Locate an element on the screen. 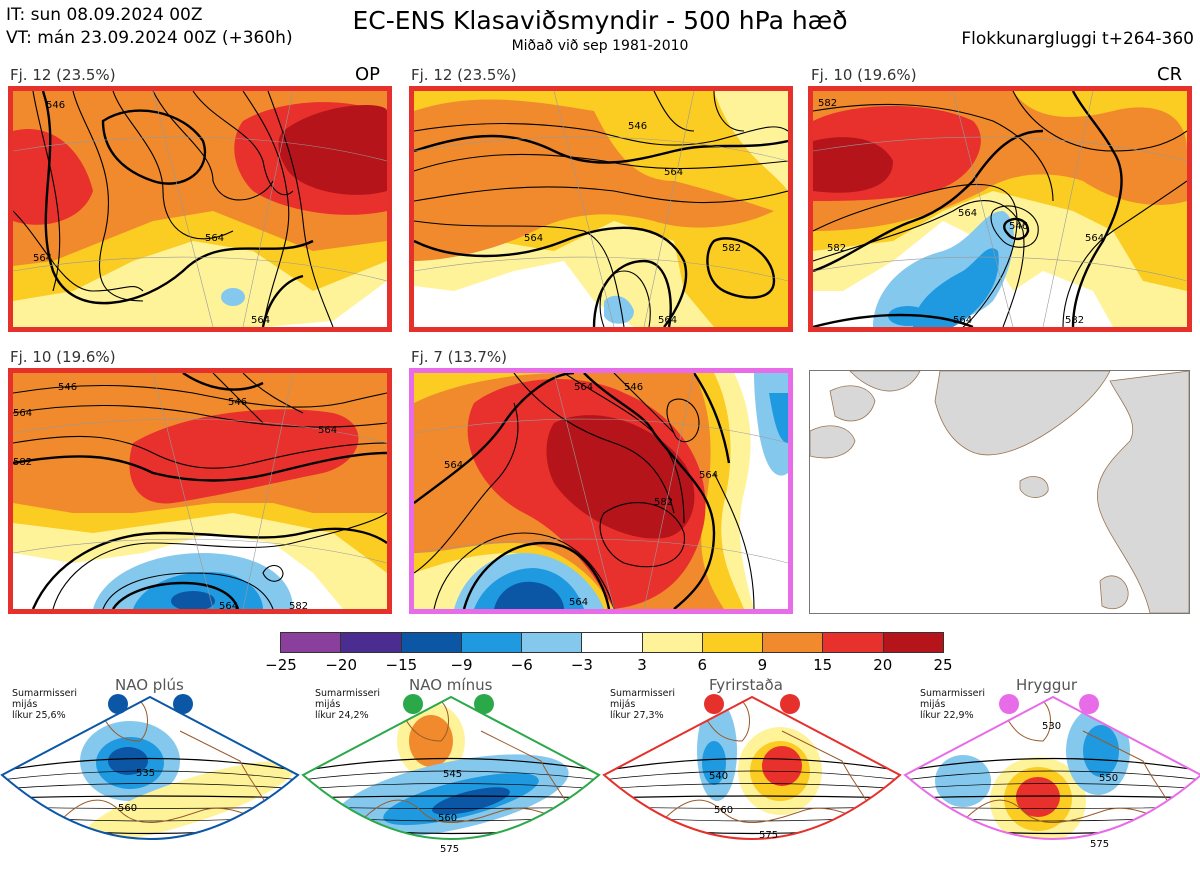  panel-3-label: Fj. 10 (19.6%) is located at coordinates (864, 75).